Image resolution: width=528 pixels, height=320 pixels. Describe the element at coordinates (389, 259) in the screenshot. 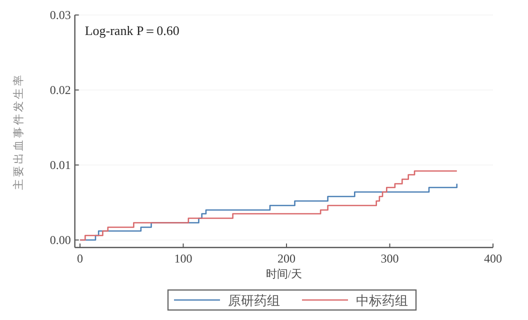

I see `x-tick-label: 300` at that location.